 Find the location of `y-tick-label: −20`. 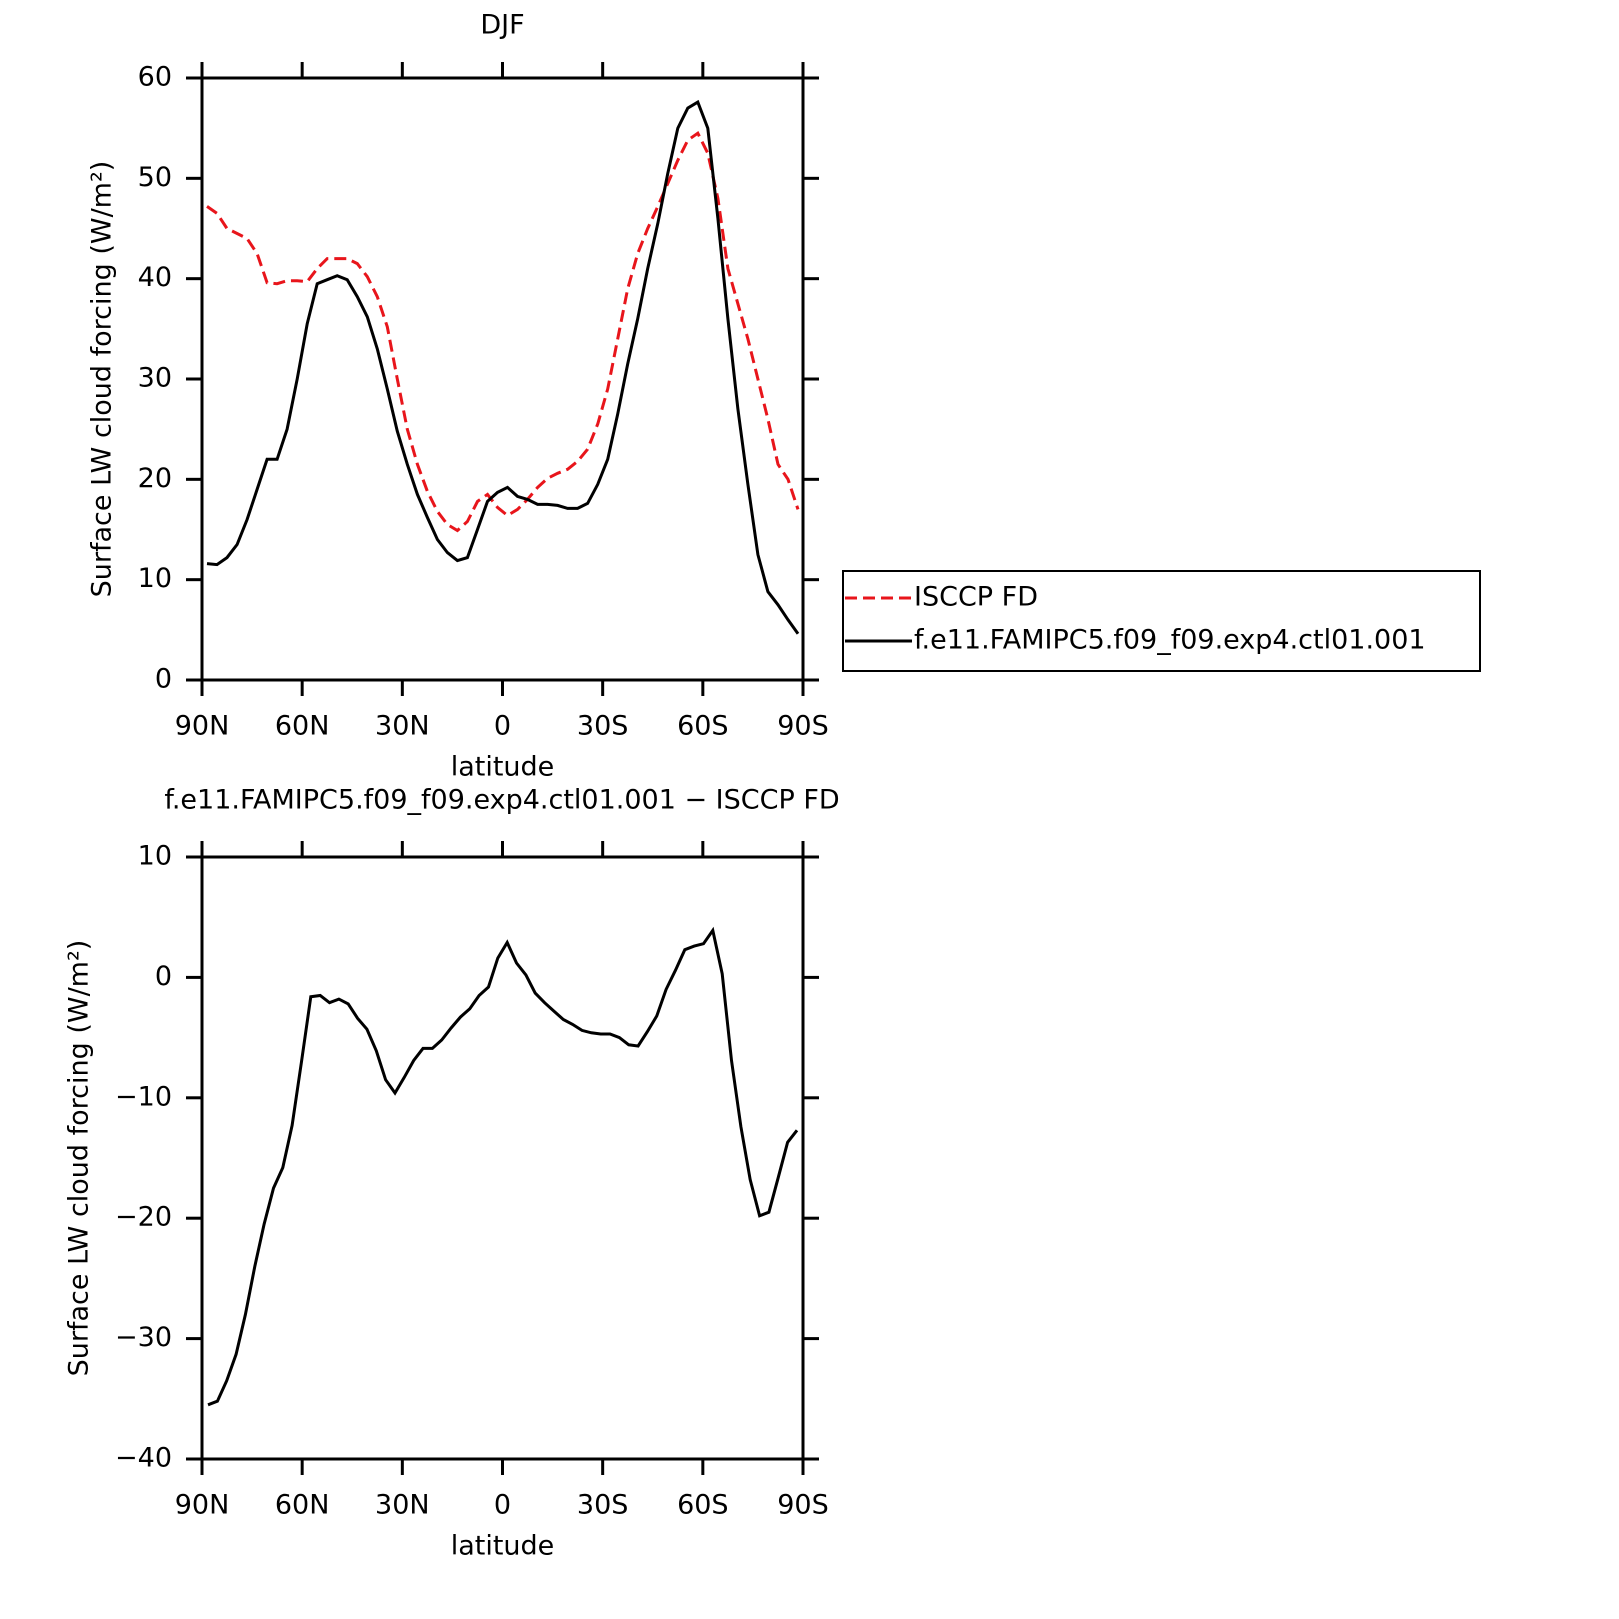

y-tick-label: −20 is located at coordinates (143, 1217).